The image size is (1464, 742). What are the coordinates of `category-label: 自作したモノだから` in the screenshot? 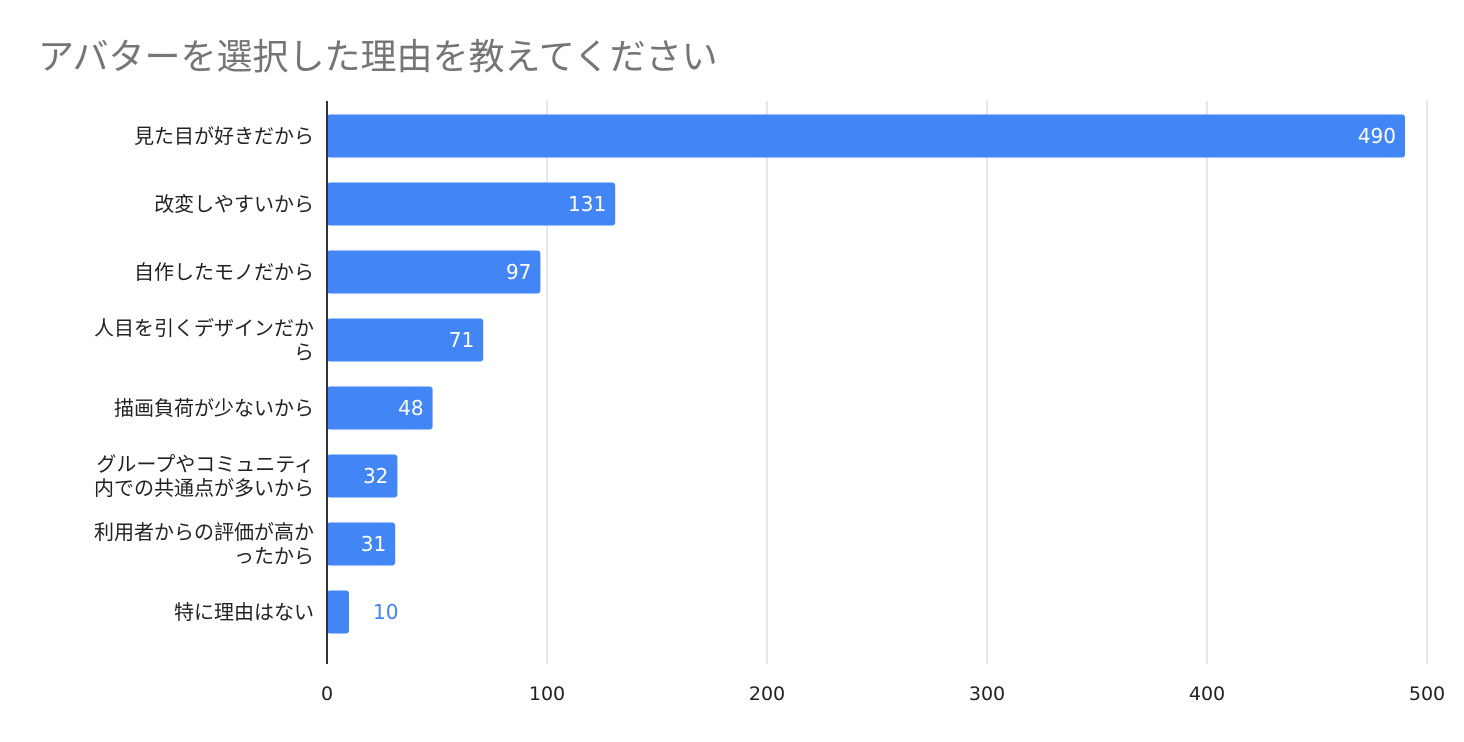 It's located at (224, 272).